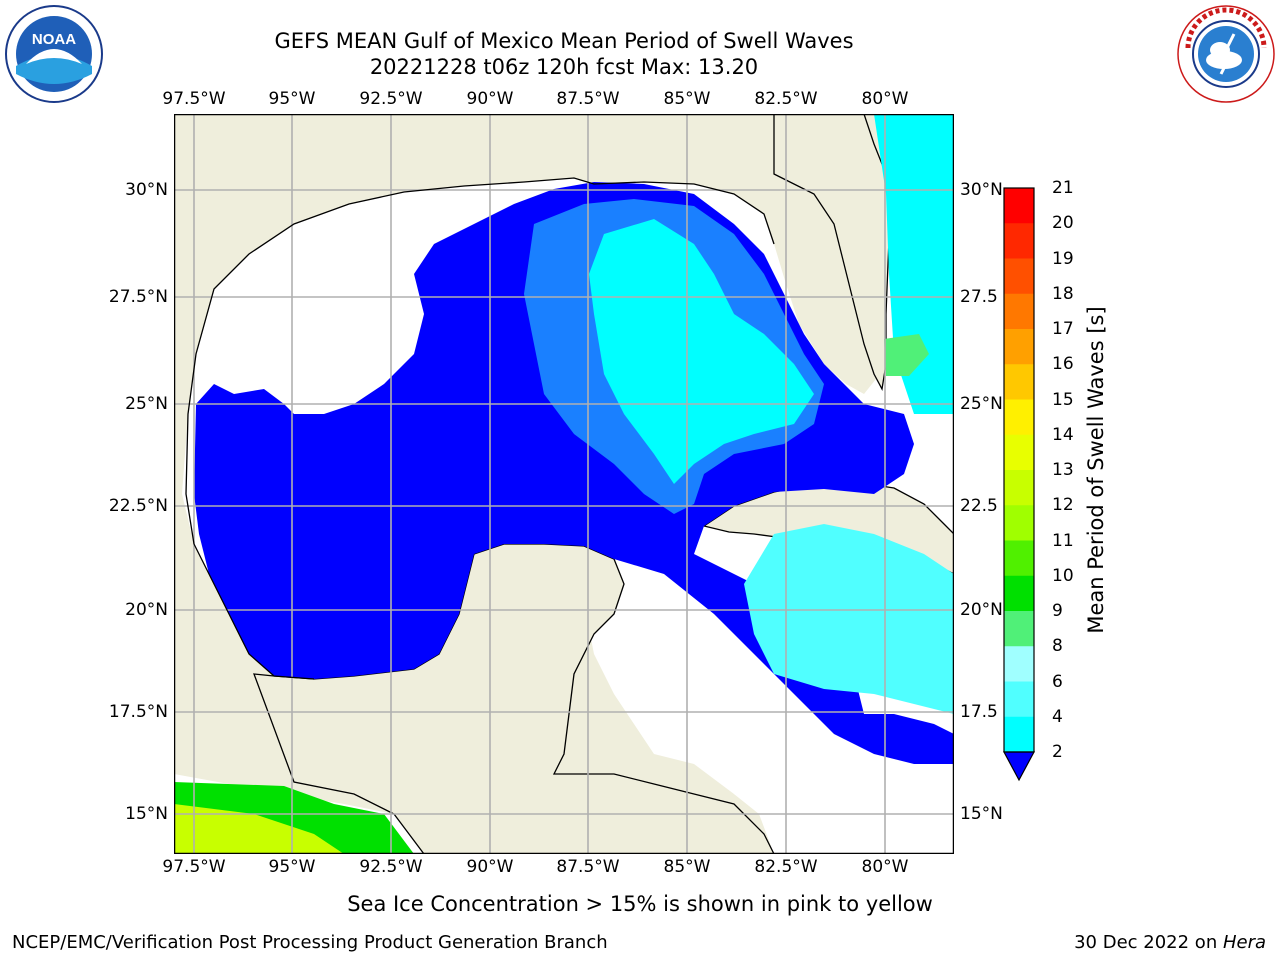 The image size is (1280, 960). Describe the element at coordinates (1063, 223) in the screenshot. I see `colorbar-tick-label: 20` at that location.